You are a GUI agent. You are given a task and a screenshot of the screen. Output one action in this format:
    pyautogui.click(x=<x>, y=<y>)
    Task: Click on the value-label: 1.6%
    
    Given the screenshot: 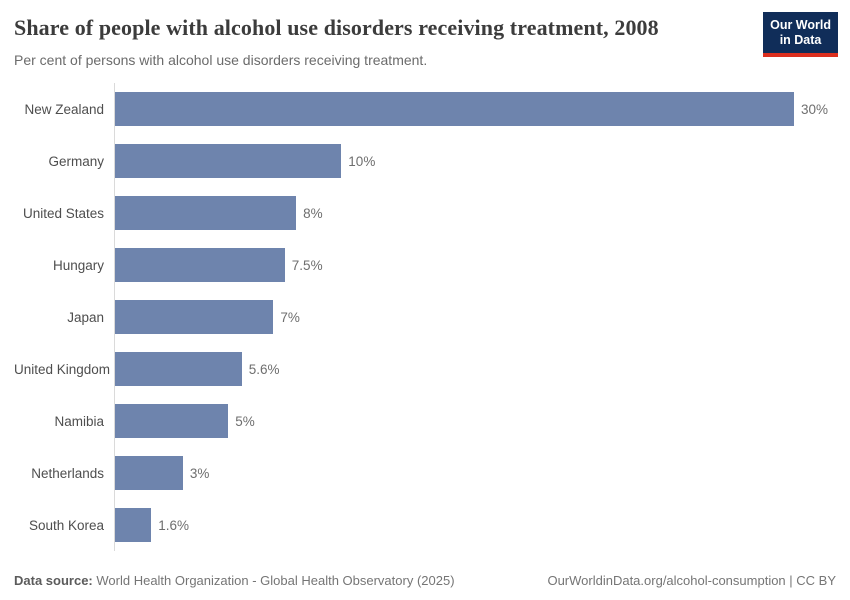 What is the action you would take?
    pyautogui.click(x=173, y=525)
    